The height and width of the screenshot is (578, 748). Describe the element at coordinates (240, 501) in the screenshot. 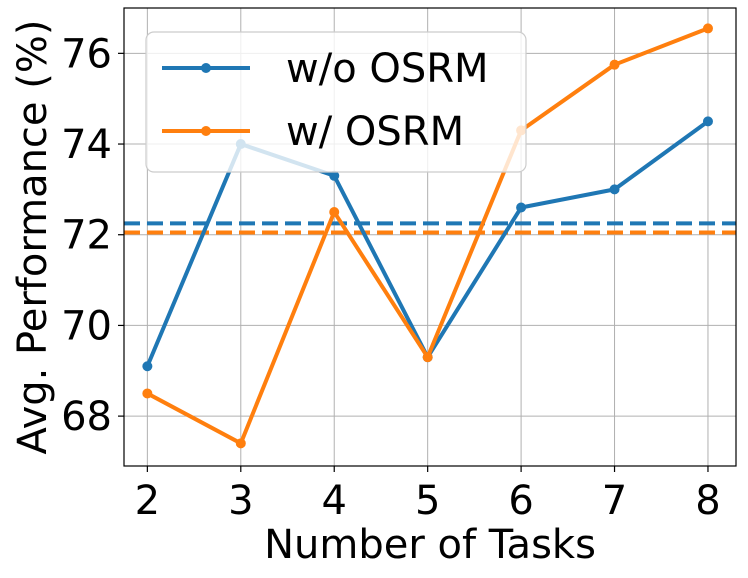

I see `x-tick-label: 3` at that location.